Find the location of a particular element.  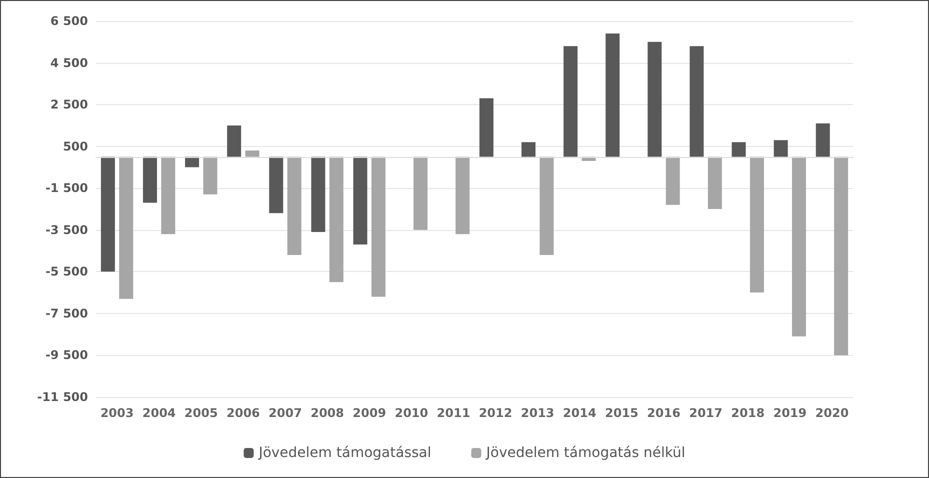

y-tick-label: -11 500 is located at coordinates (62, 397).